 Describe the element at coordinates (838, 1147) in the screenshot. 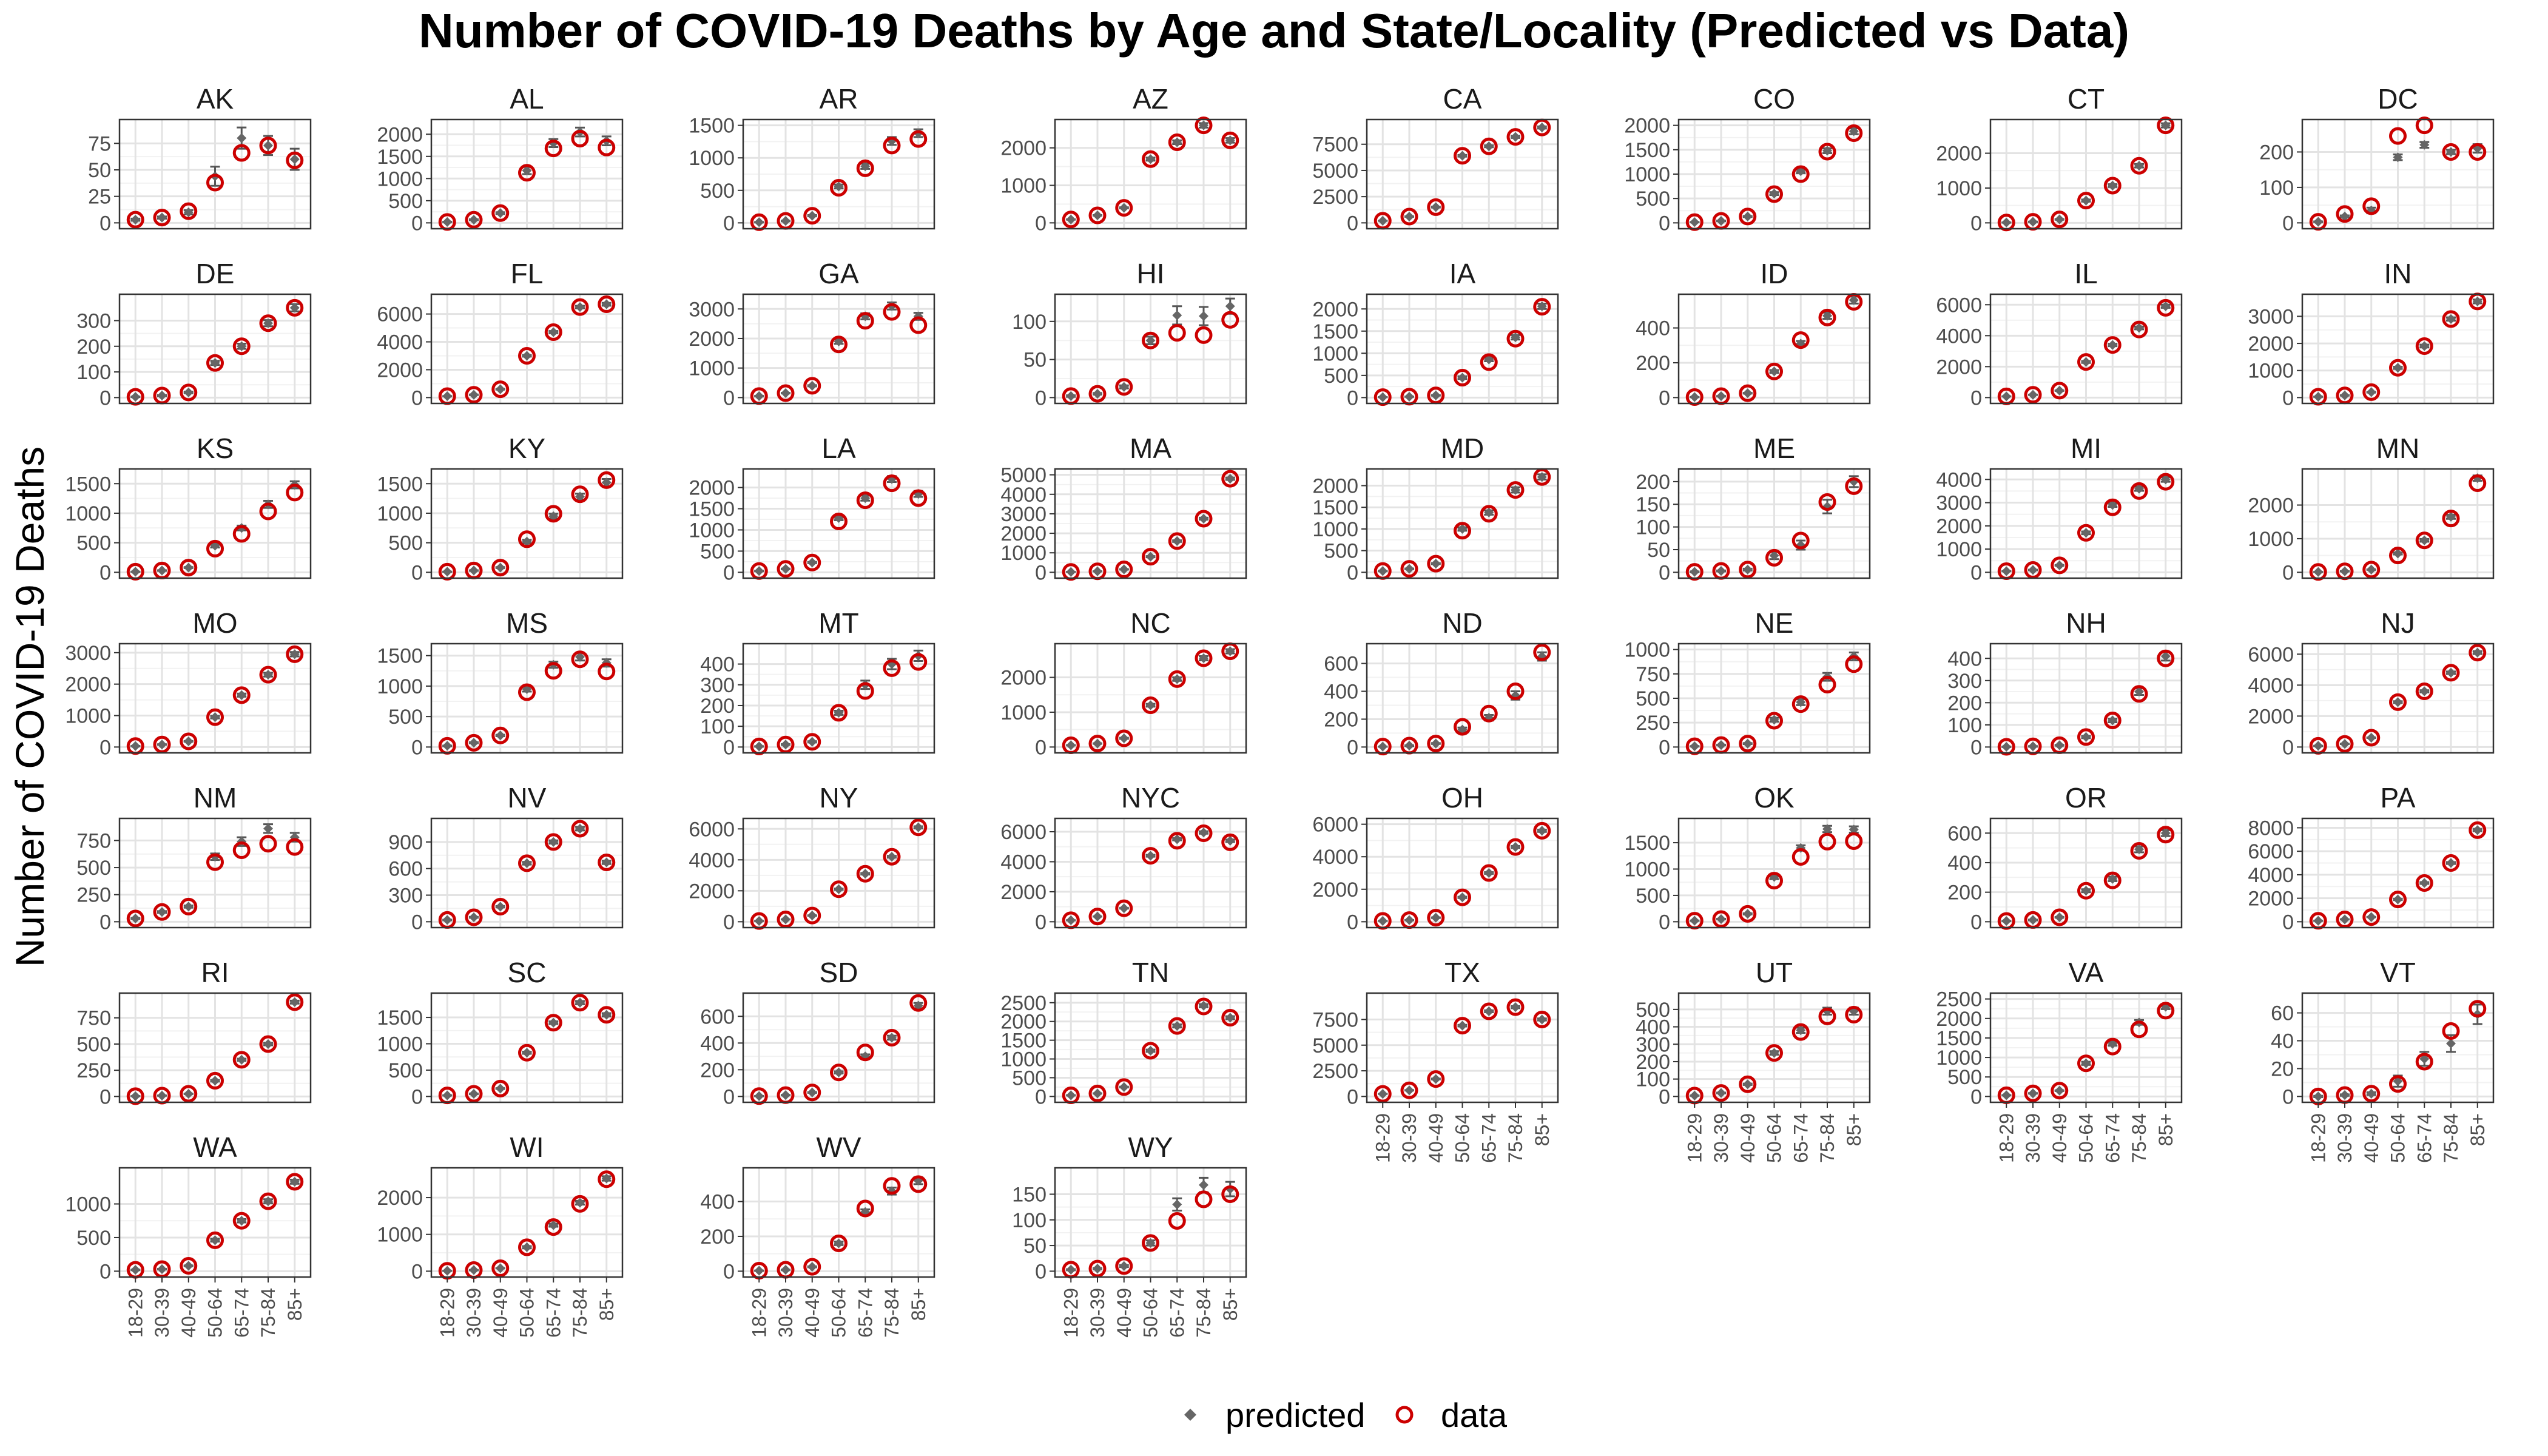

I see `panel-title: WV` at that location.